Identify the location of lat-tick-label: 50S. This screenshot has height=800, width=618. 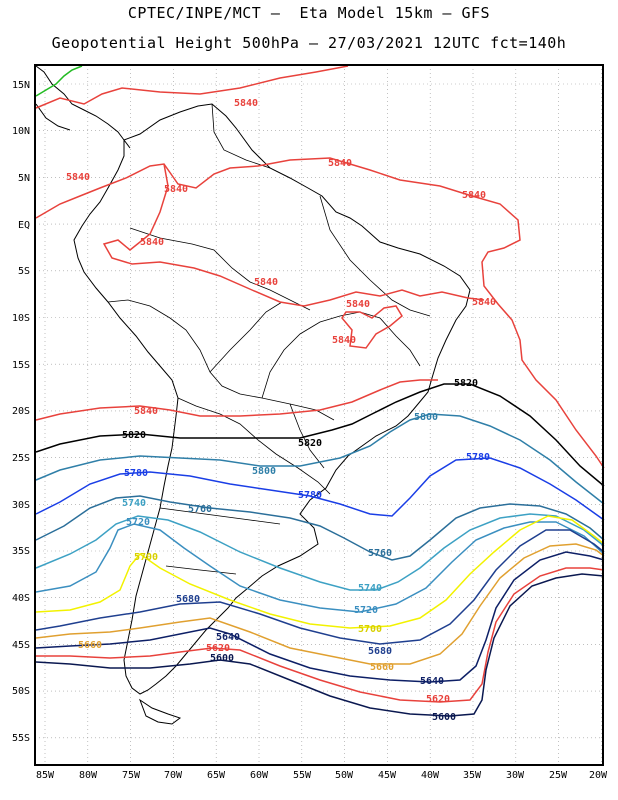
(21, 691).